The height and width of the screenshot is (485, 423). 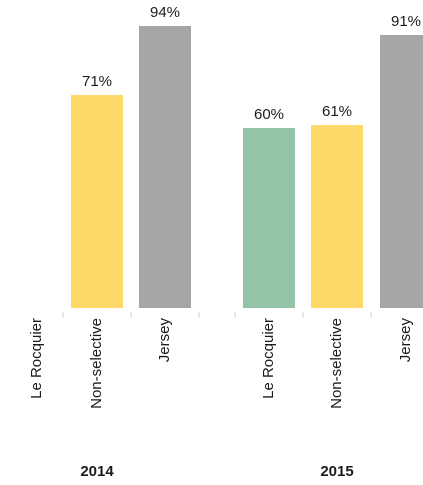 What do you see at coordinates (164, 340) in the screenshot?
I see `category-label-2014-jersey: Jersey` at bounding box center [164, 340].